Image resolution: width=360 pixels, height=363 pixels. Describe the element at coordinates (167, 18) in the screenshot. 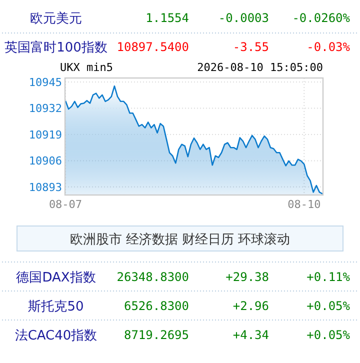

I see `text: 1.1554` at that location.